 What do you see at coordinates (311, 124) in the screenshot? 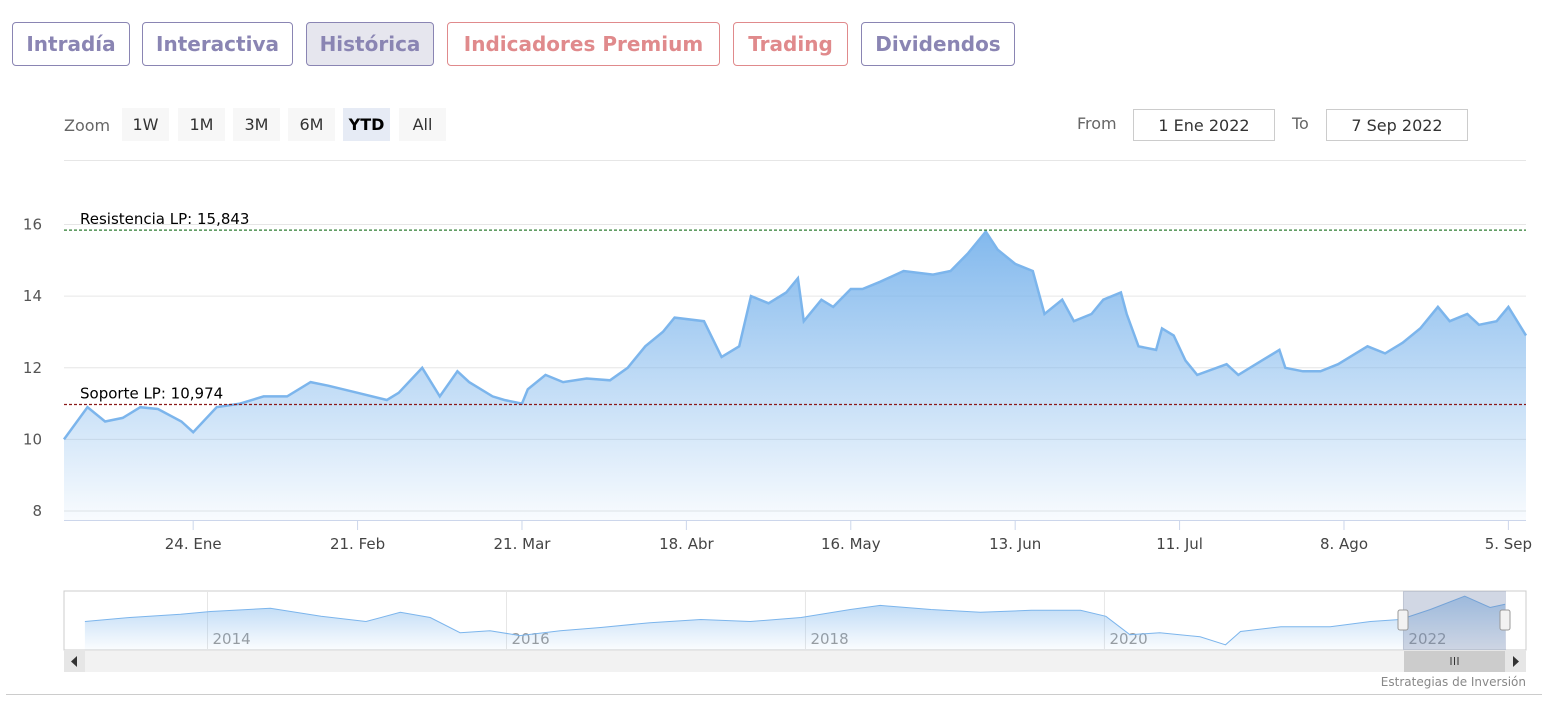
I see `zoom-button: 6M` at bounding box center [311, 124].